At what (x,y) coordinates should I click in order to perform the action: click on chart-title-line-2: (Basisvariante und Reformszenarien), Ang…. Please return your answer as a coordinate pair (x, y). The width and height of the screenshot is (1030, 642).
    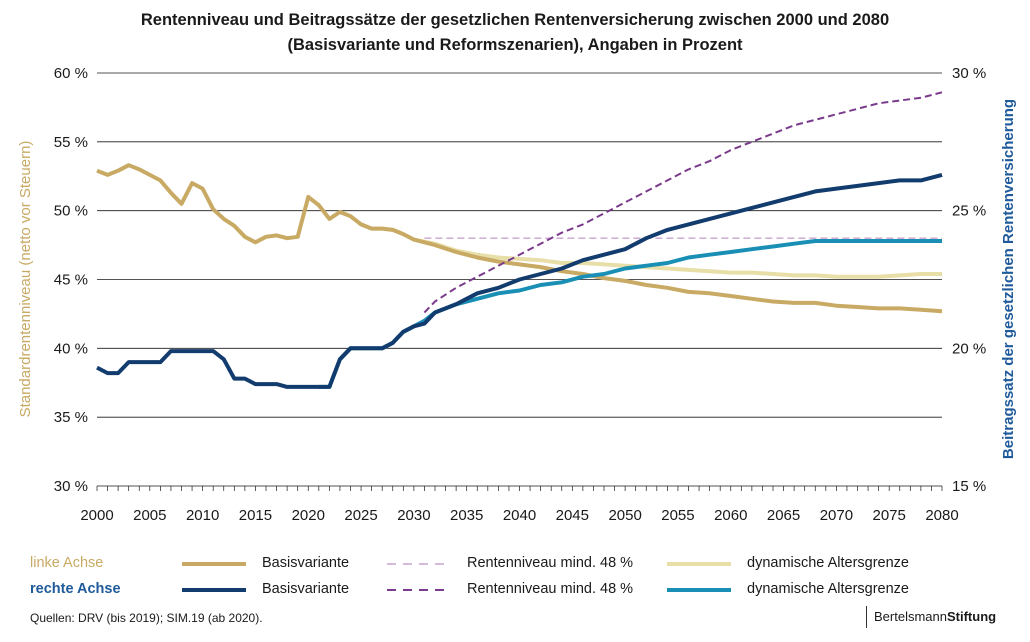
    Looking at the image, I should click on (515, 45).